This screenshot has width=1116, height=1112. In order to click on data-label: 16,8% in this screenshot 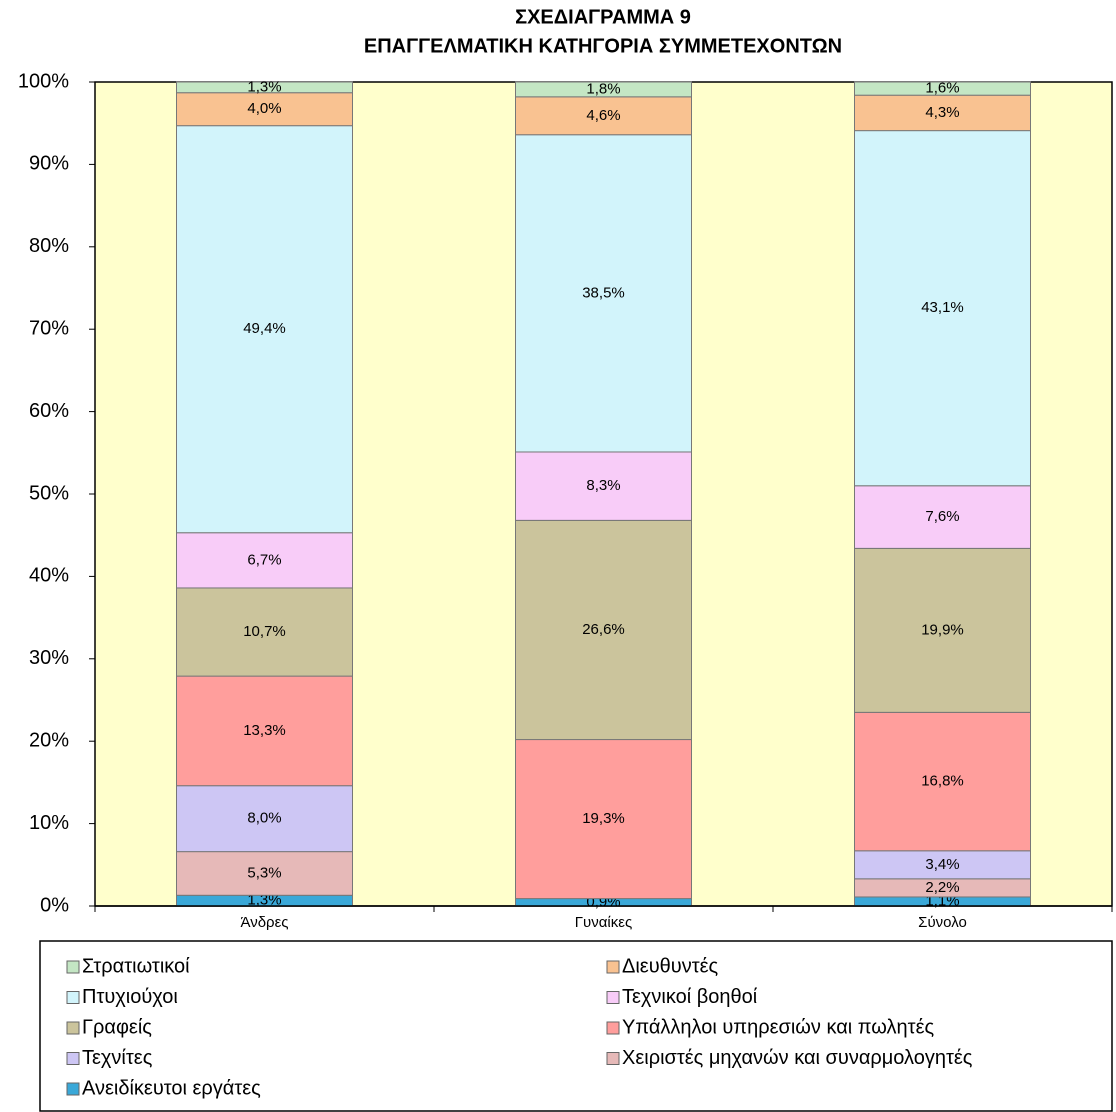, I will do `click(942, 781)`.